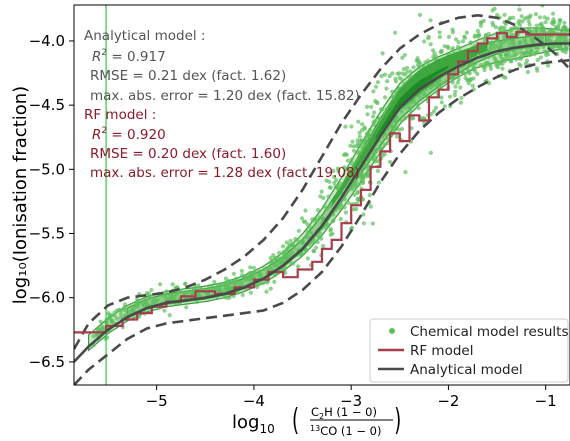 The width and height of the screenshot is (570, 441). Describe the element at coordinates (254, 401) in the screenshot. I see `x-tick-label: −4` at that location.